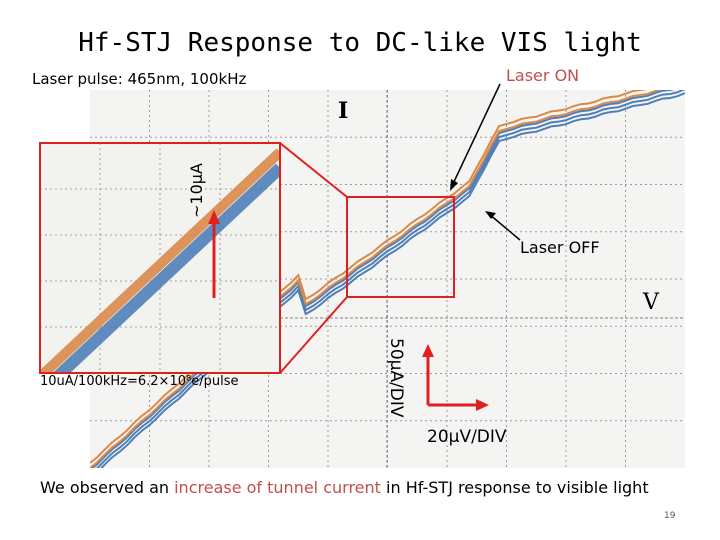 This screenshot has height=540, width=720. Describe the element at coordinates (214, 217) in the screenshot. I see `inset-current-arrowhead` at that location.